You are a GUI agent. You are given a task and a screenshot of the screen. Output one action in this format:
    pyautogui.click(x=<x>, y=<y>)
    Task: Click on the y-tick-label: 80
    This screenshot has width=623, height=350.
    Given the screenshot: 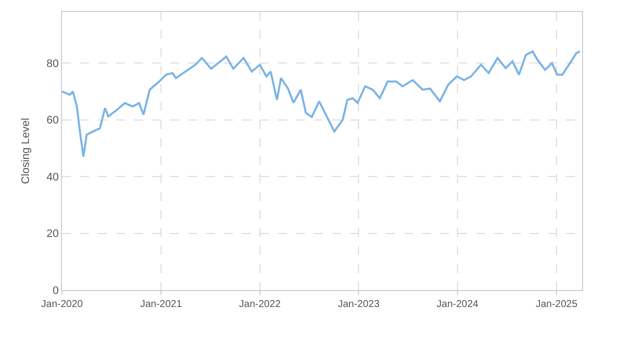 What is the action you would take?
    pyautogui.click(x=52, y=64)
    